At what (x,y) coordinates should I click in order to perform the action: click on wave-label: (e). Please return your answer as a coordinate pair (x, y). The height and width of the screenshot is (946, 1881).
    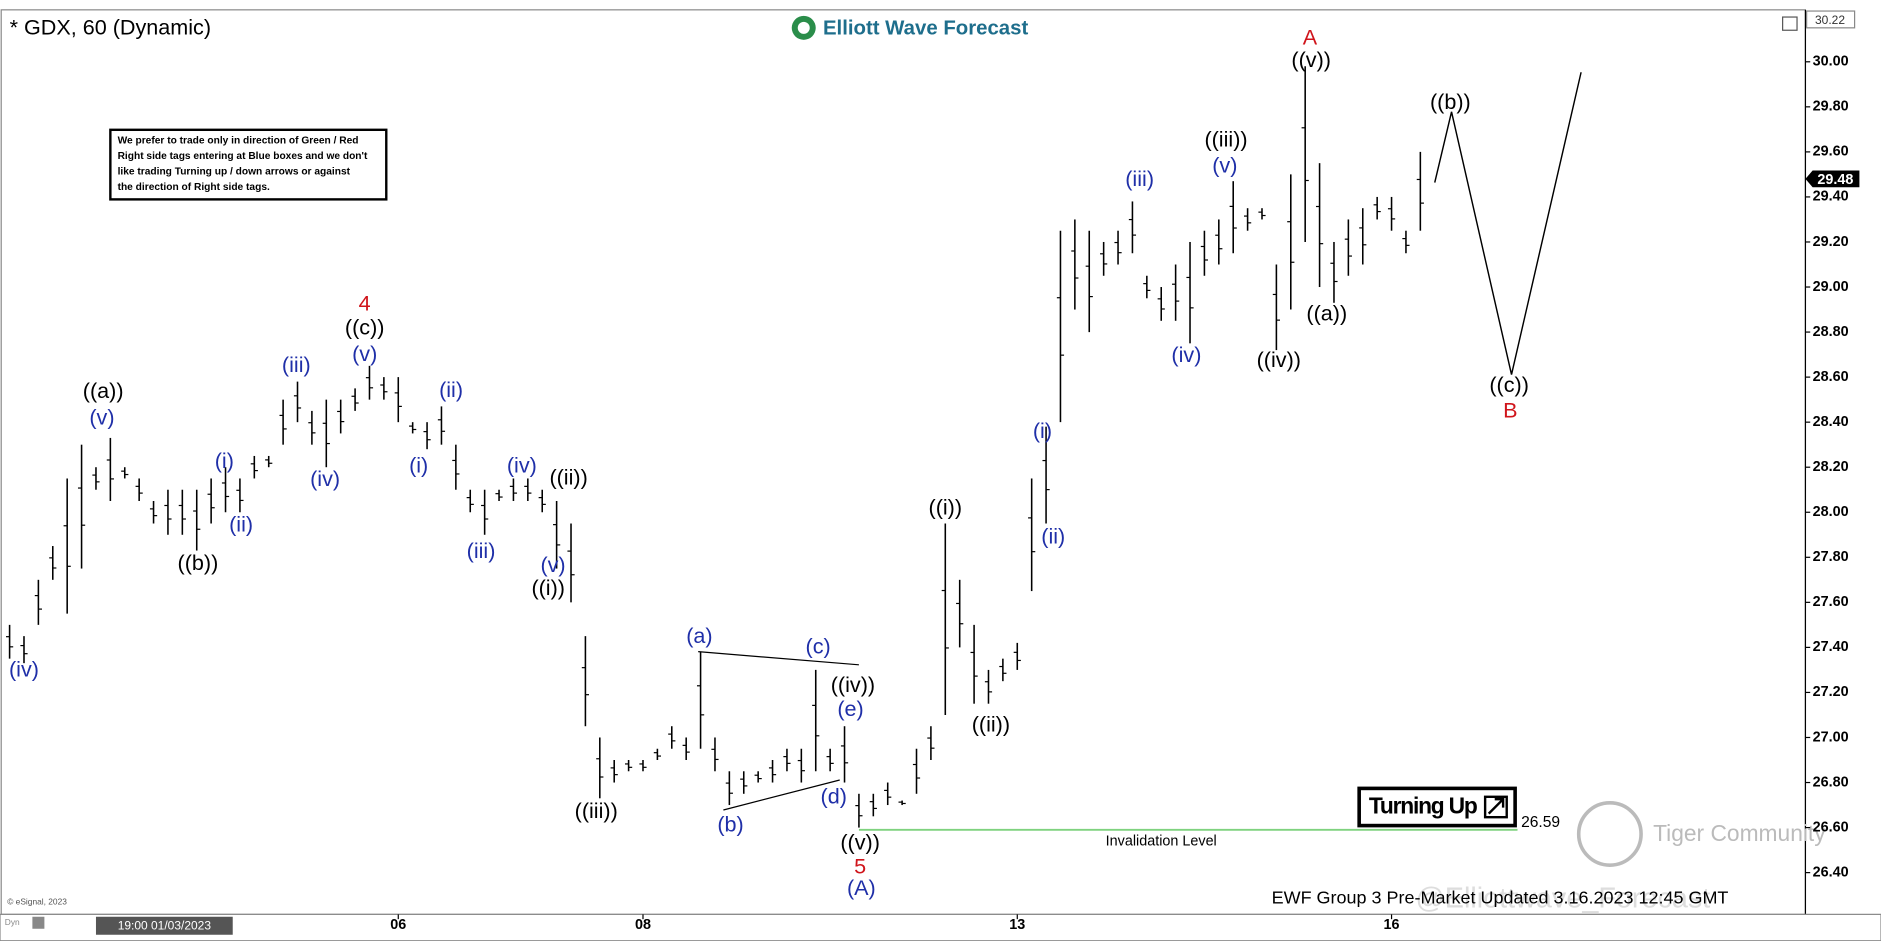
    Looking at the image, I should click on (850, 708).